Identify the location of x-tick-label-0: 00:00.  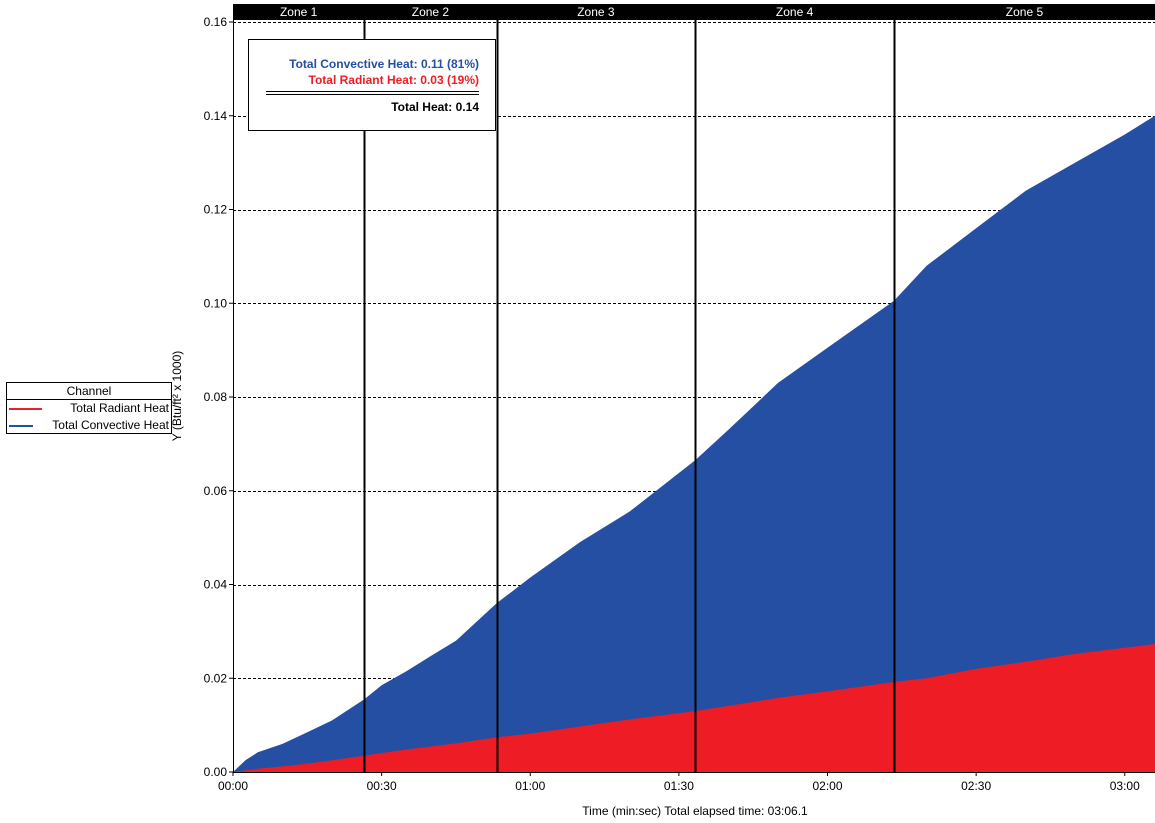
(233, 786).